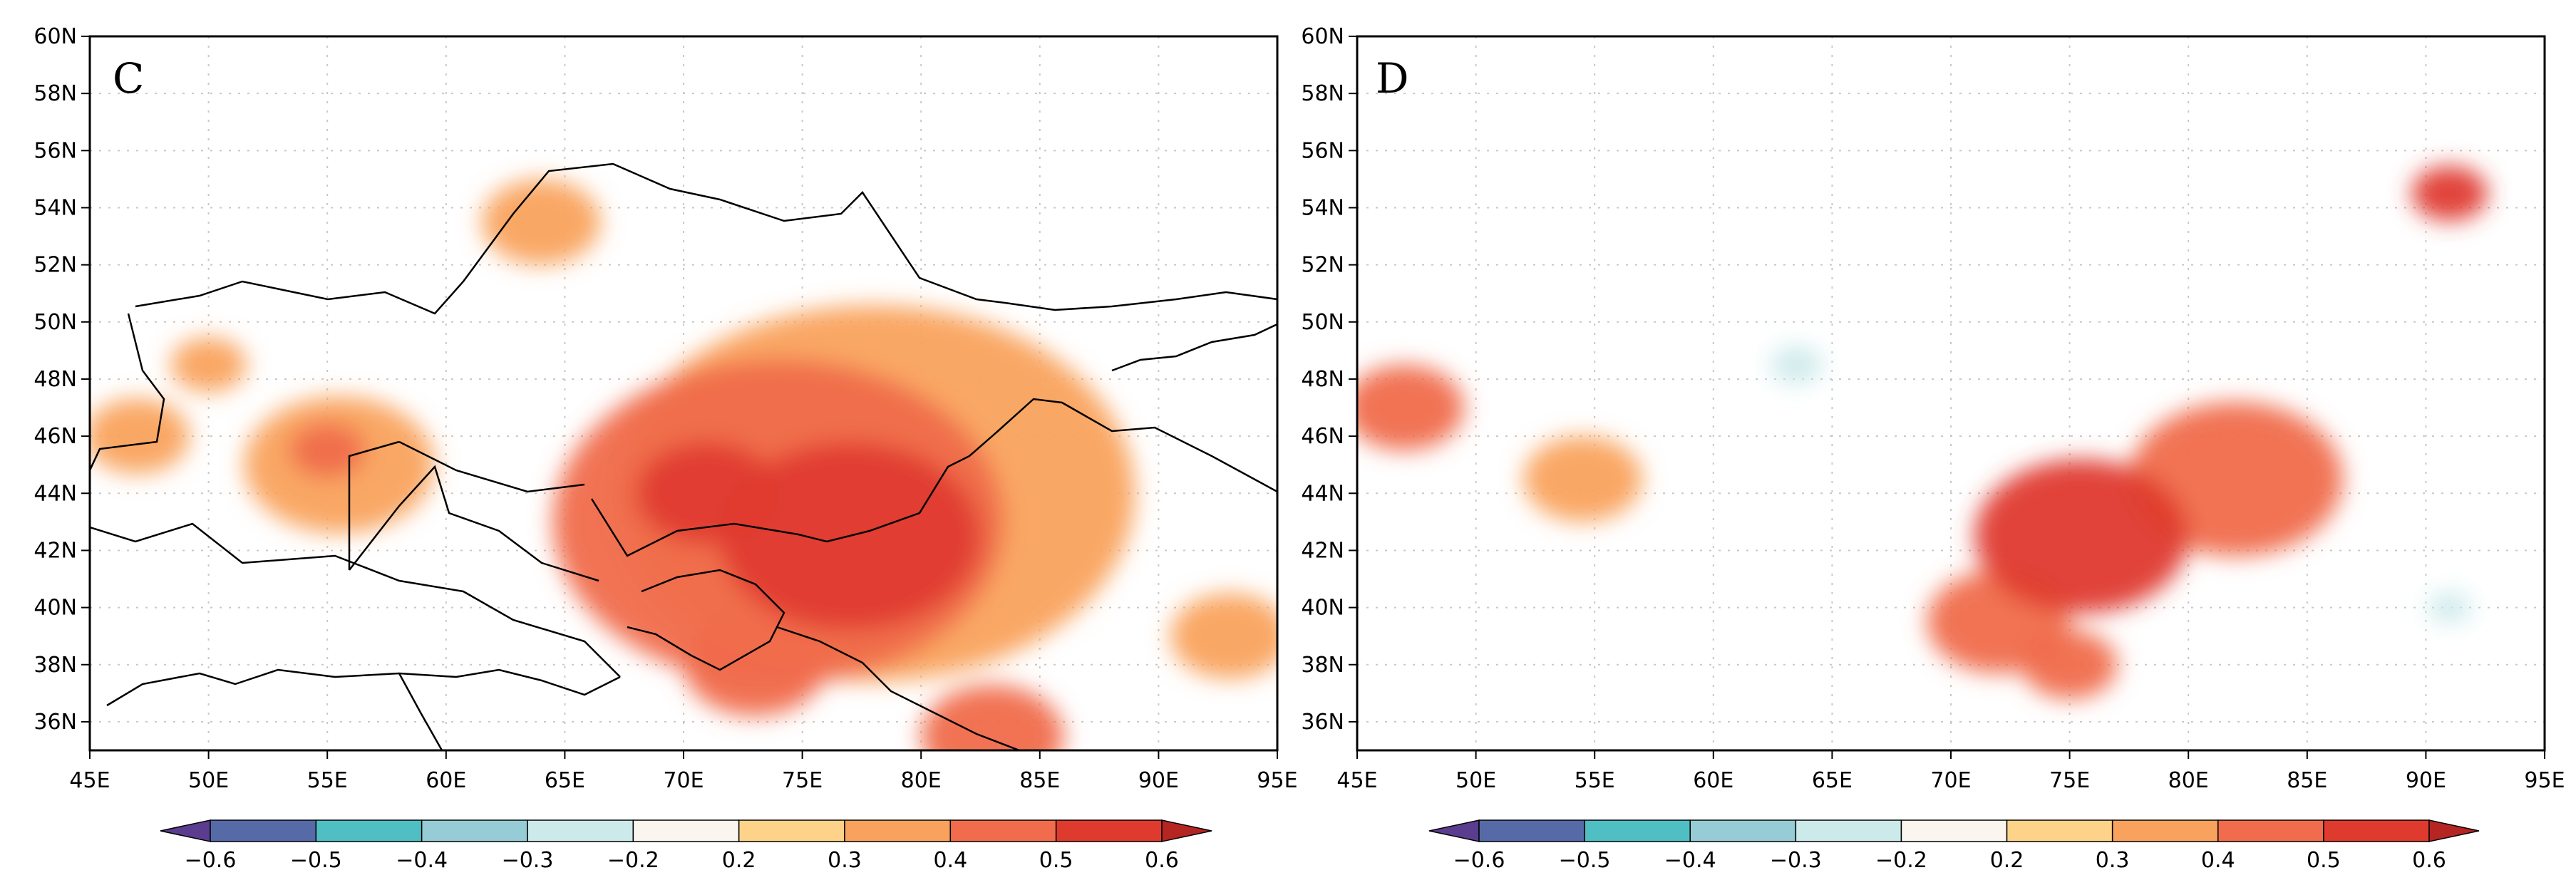 This screenshot has height=890, width=2576. What do you see at coordinates (1322, 94) in the screenshot?
I see `y-tick-label: 58N` at bounding box center [1322, 94].